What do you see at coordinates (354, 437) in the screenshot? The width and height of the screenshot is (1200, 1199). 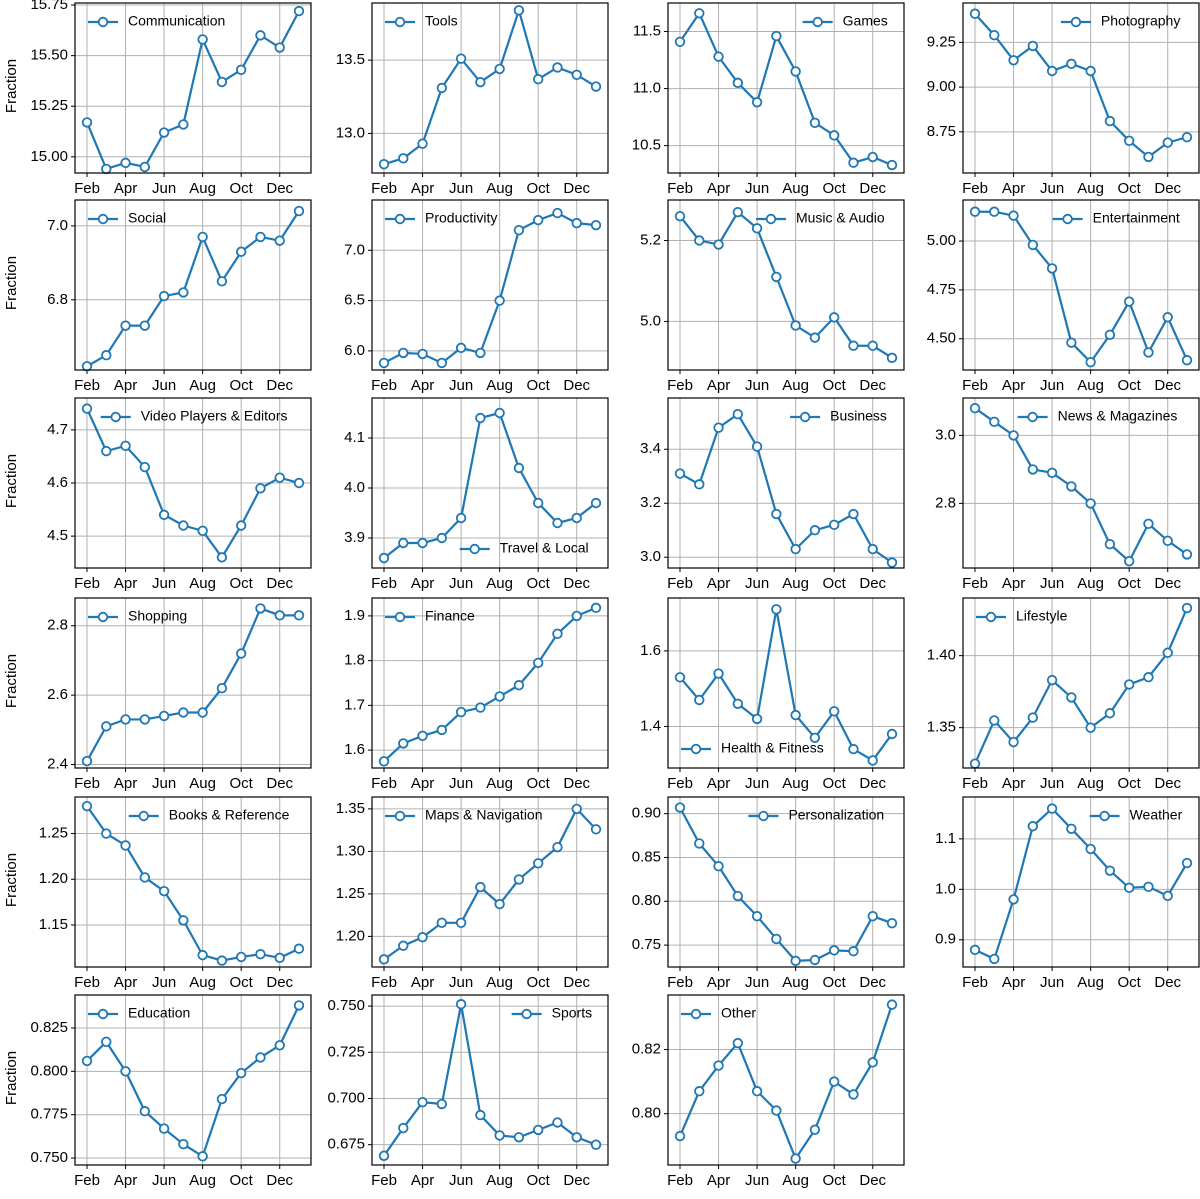 I see `y-tick-label: 4.1` at bounding box center [354, 437].